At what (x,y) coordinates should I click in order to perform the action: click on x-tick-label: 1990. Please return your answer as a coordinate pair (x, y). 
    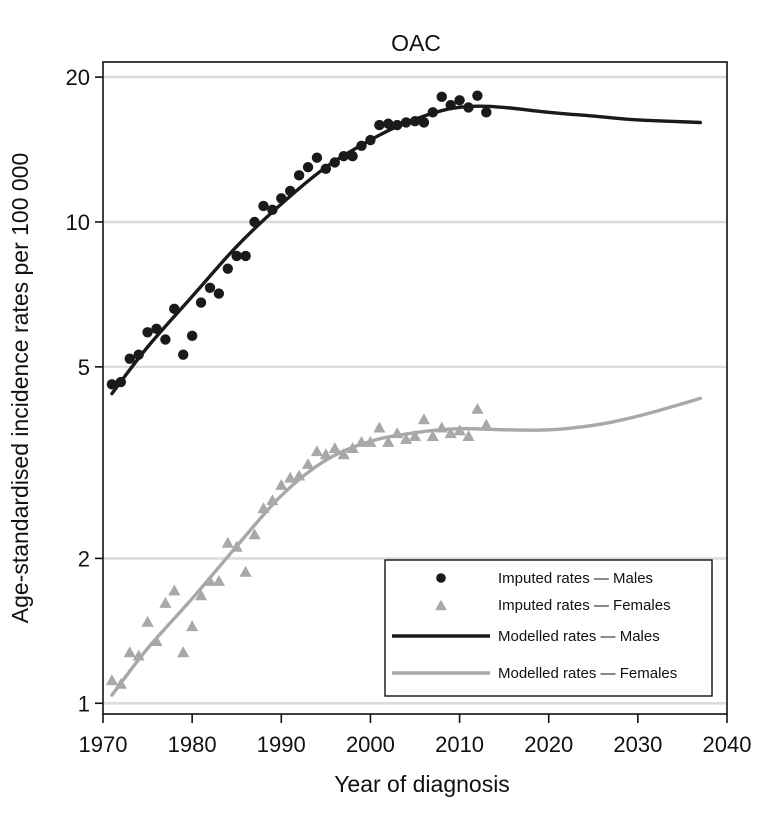
    Looking at the image, I should click on (281, 744).